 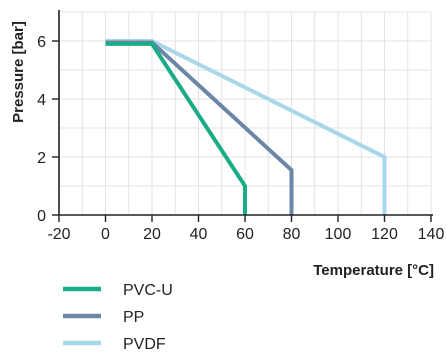 What do you see at coordinates (373, 270) in the screenshot?
I see `x-axis-title: Temperature [°C]` at bounding box center [373, 270].